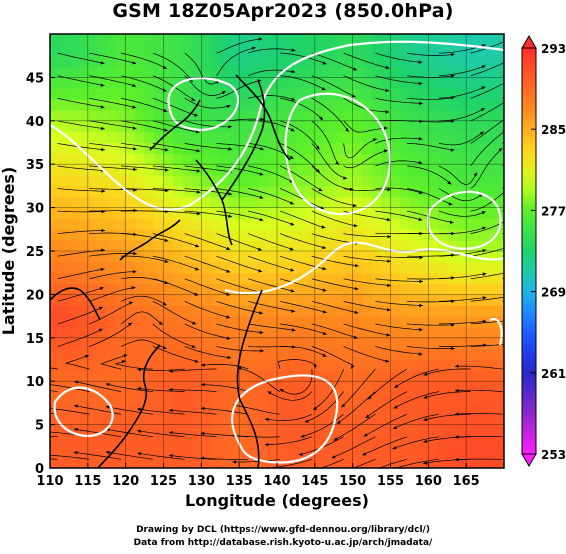 This screenshot has width=566, height=554. What do you see at coordinates (83, 412) in the screenshot?
I see `temperature-contour` at bounding box center [83, 412].